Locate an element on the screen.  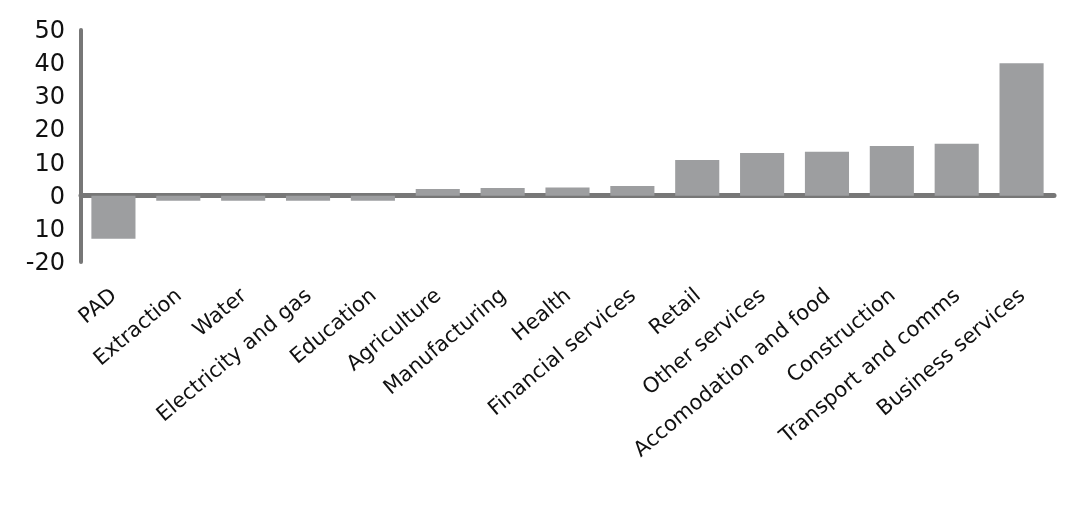
y-tick-label: -20 is located at coordinates (45, 262).